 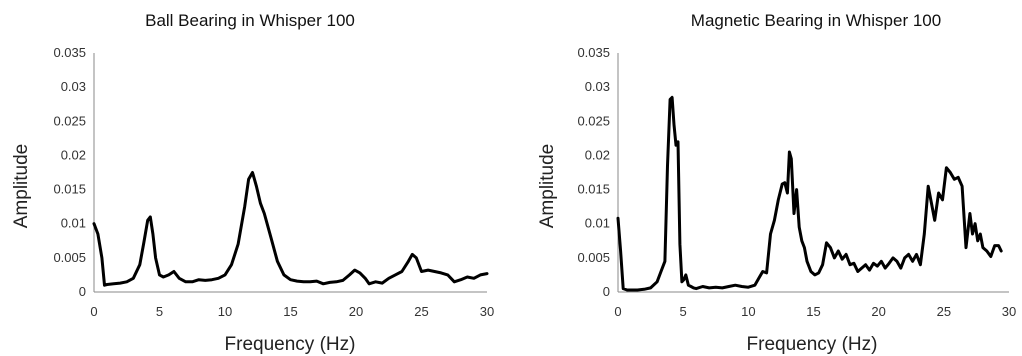 I want to click on chart-title: Ball Bearing in Whisper 100, so click(x=250, y=20).